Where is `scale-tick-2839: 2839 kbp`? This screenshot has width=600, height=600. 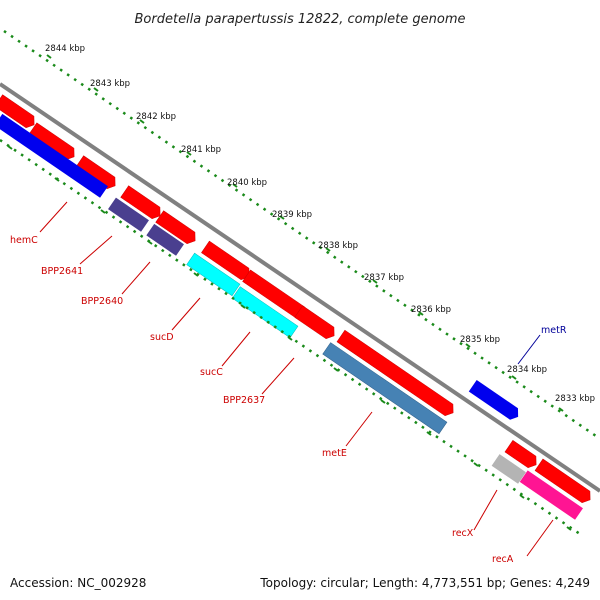 scale-tick-2839: 2839 kbp is located at coordinates (292, 215).